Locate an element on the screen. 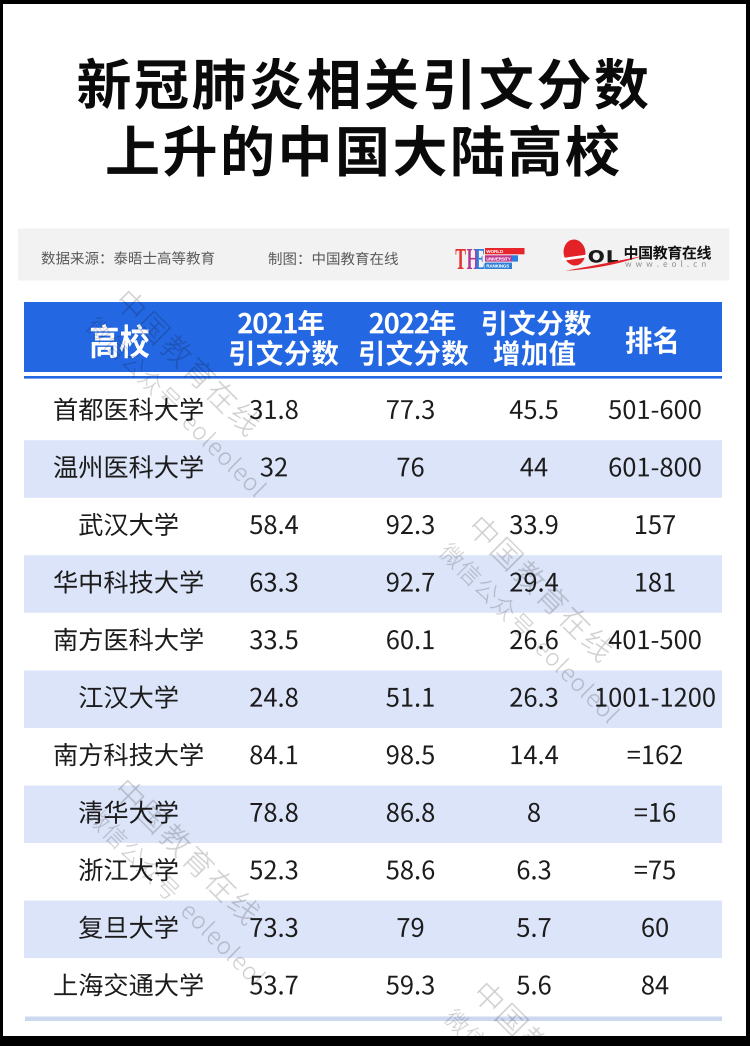 The height and width of the screenshot is (1046, 750). svg-text: E is located at coordinates (480, 260).